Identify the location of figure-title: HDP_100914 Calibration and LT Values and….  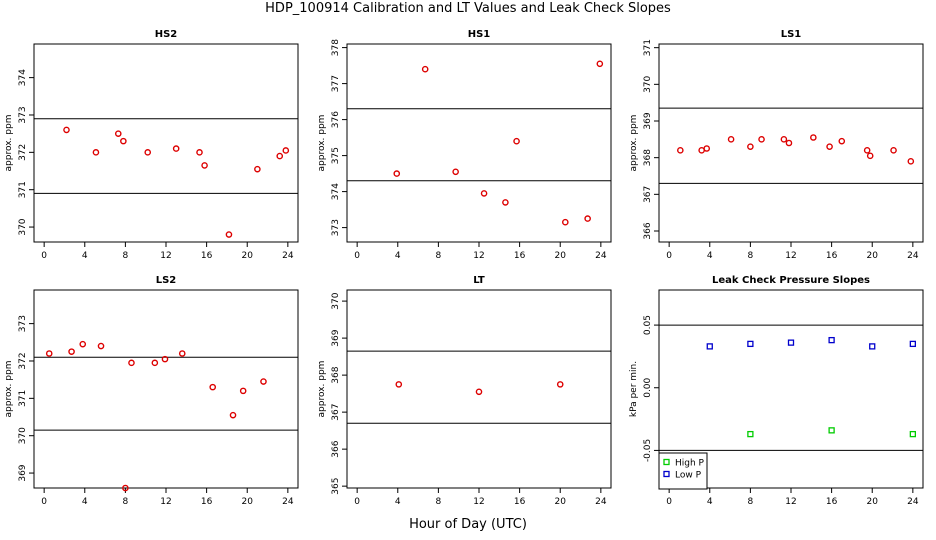
(468, 8).